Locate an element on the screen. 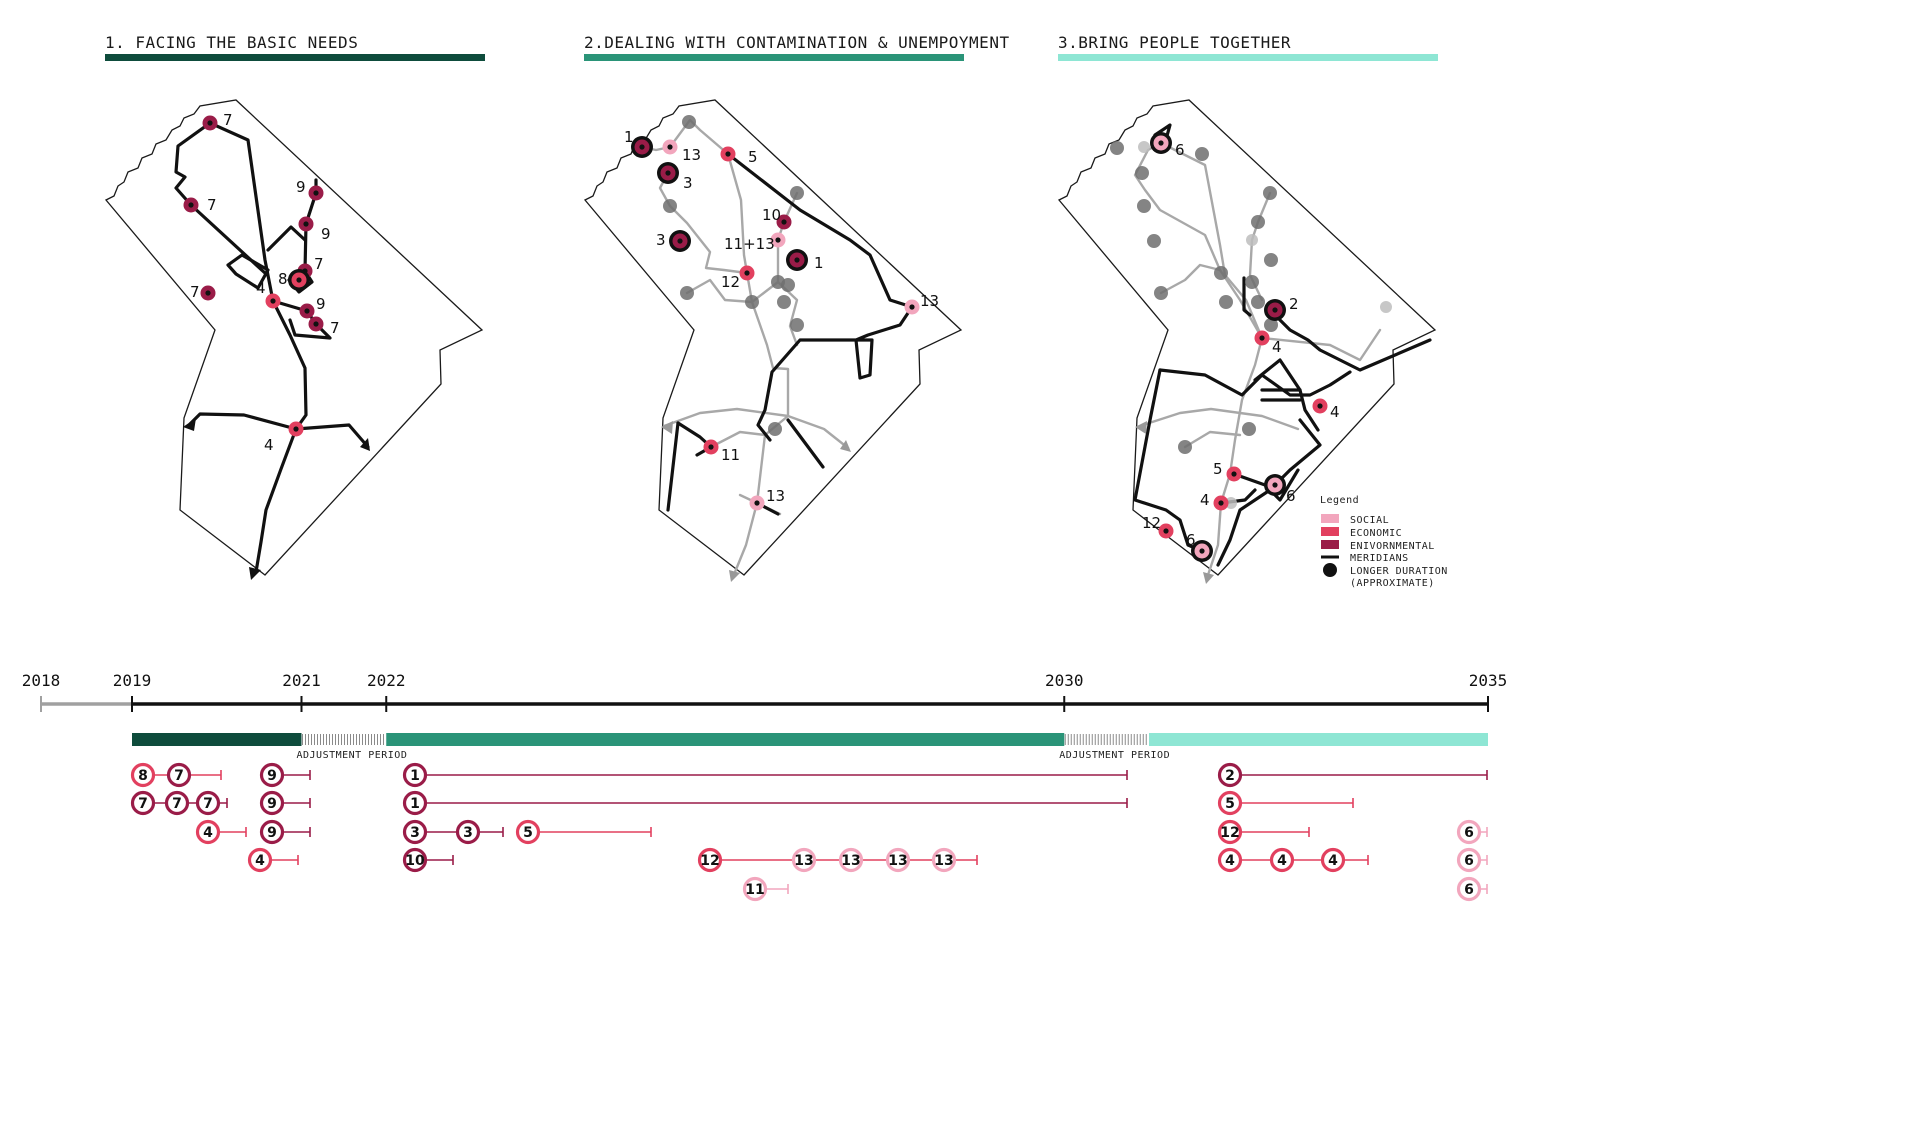 The height and width of the screenshot is (1137, 1920). timeline-bubble-label: 12 is located at coordinates (709, 861).